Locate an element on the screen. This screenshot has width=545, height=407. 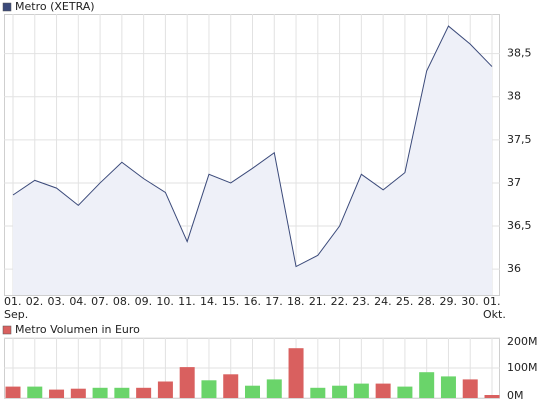
x-tick-sublabel: Sep. is located at coordinates (16, 314).